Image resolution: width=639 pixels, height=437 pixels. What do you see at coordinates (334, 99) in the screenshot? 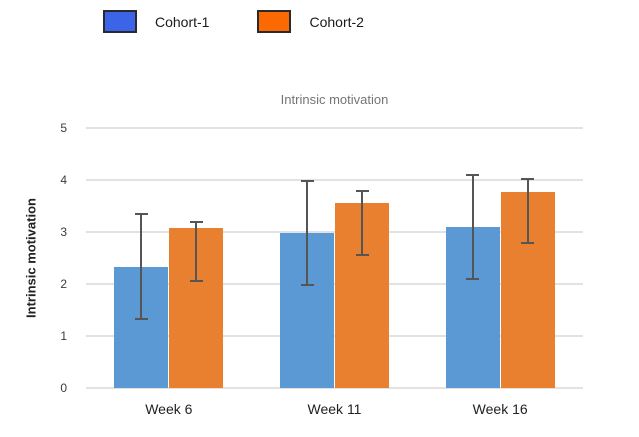
I see `chart-title: Intrinsic motivation` at bounding box center [334, 99].